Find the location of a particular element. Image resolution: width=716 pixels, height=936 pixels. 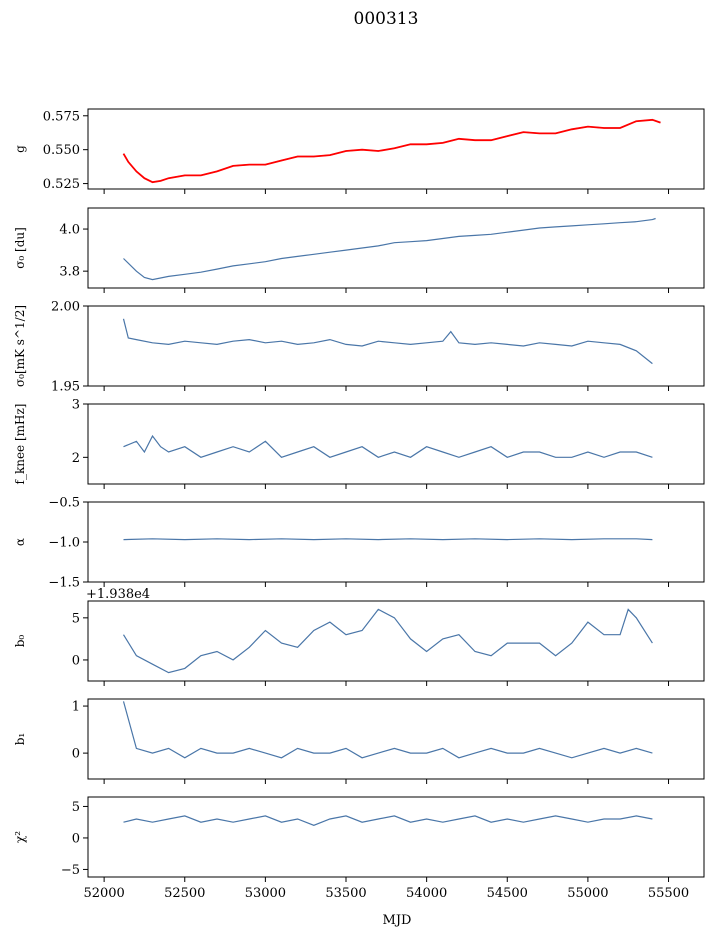

x-axis-label: MJD is located at coordinates (397, 920).